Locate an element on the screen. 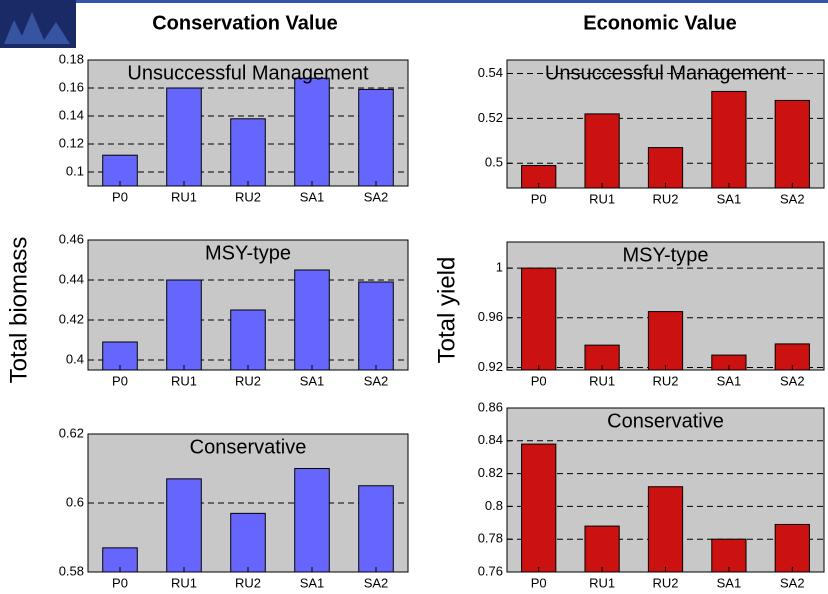  y-tick-label: 0.1 is located at coordinates (75, 170).